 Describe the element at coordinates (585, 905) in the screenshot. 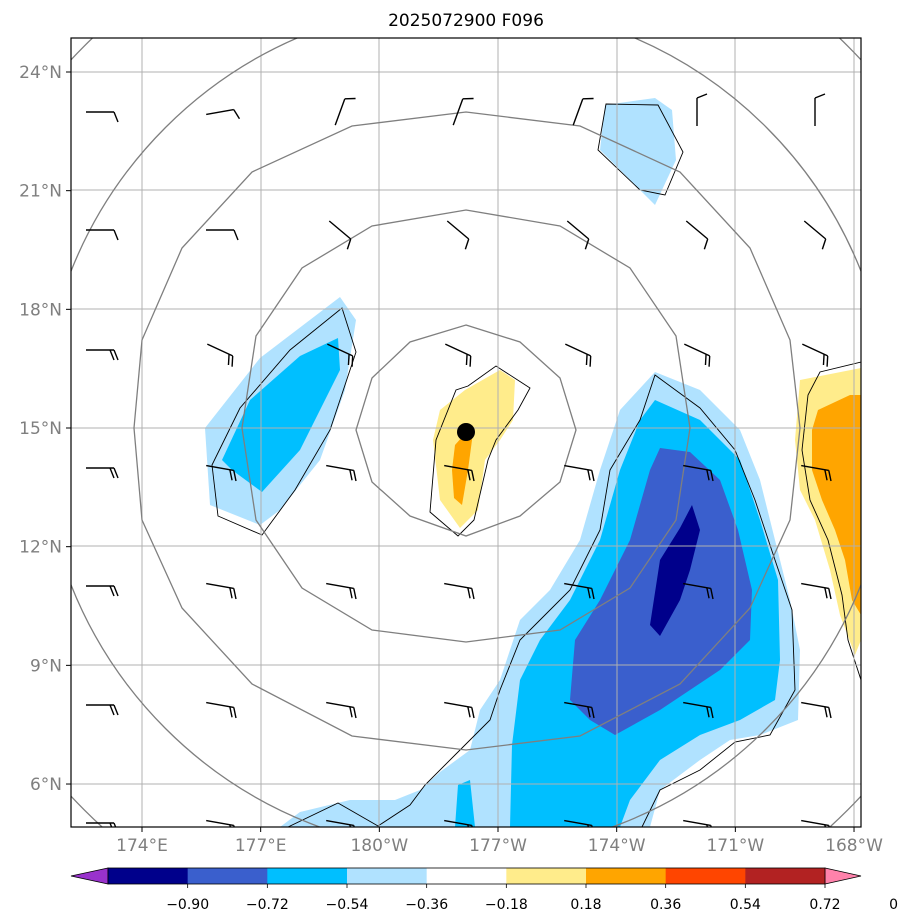

I see `colorbar-label: 0.18` at that location.